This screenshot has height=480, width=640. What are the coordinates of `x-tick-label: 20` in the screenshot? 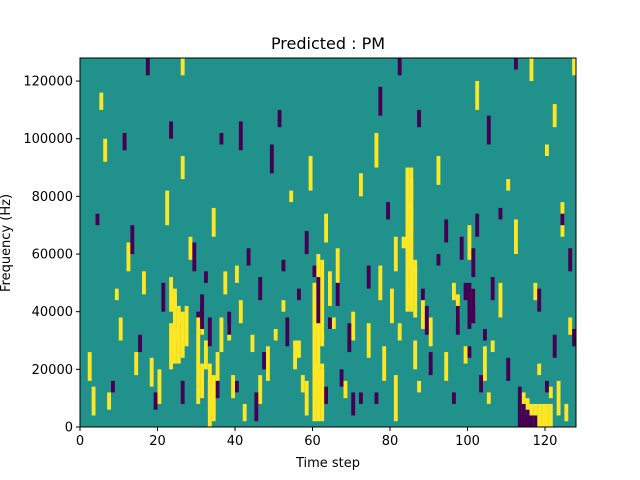 It's located at (157, 441).